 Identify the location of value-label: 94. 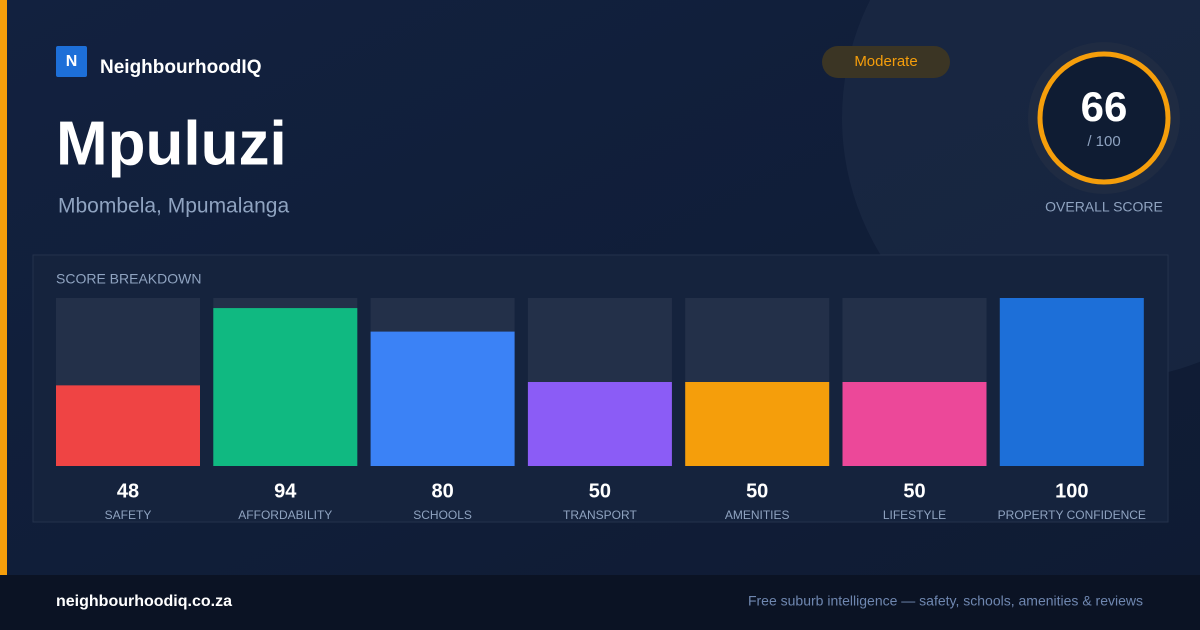
(285, 491).